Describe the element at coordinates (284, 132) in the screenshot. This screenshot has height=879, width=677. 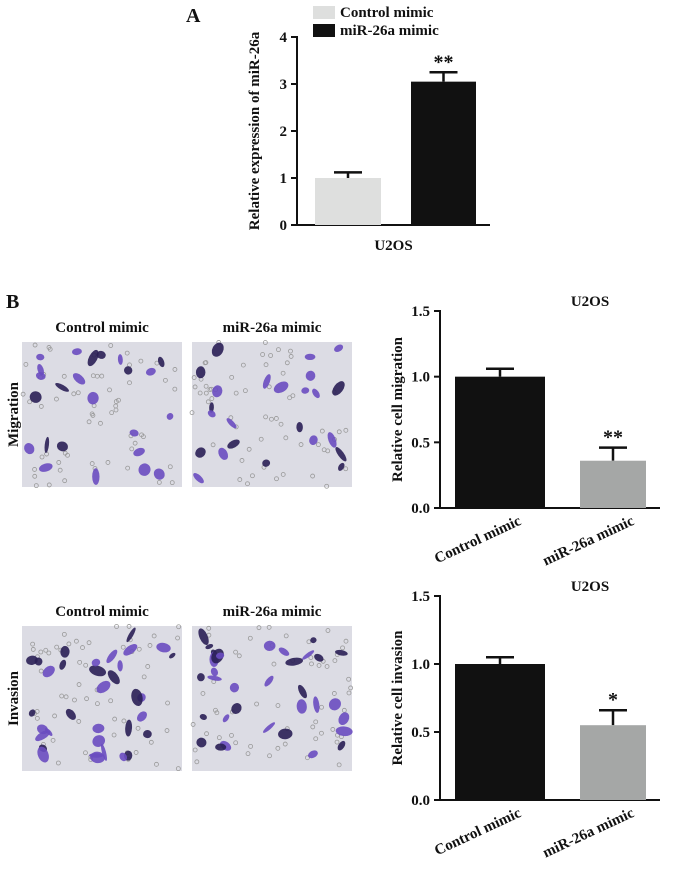
I see `y-tick-label: 2` at that location.